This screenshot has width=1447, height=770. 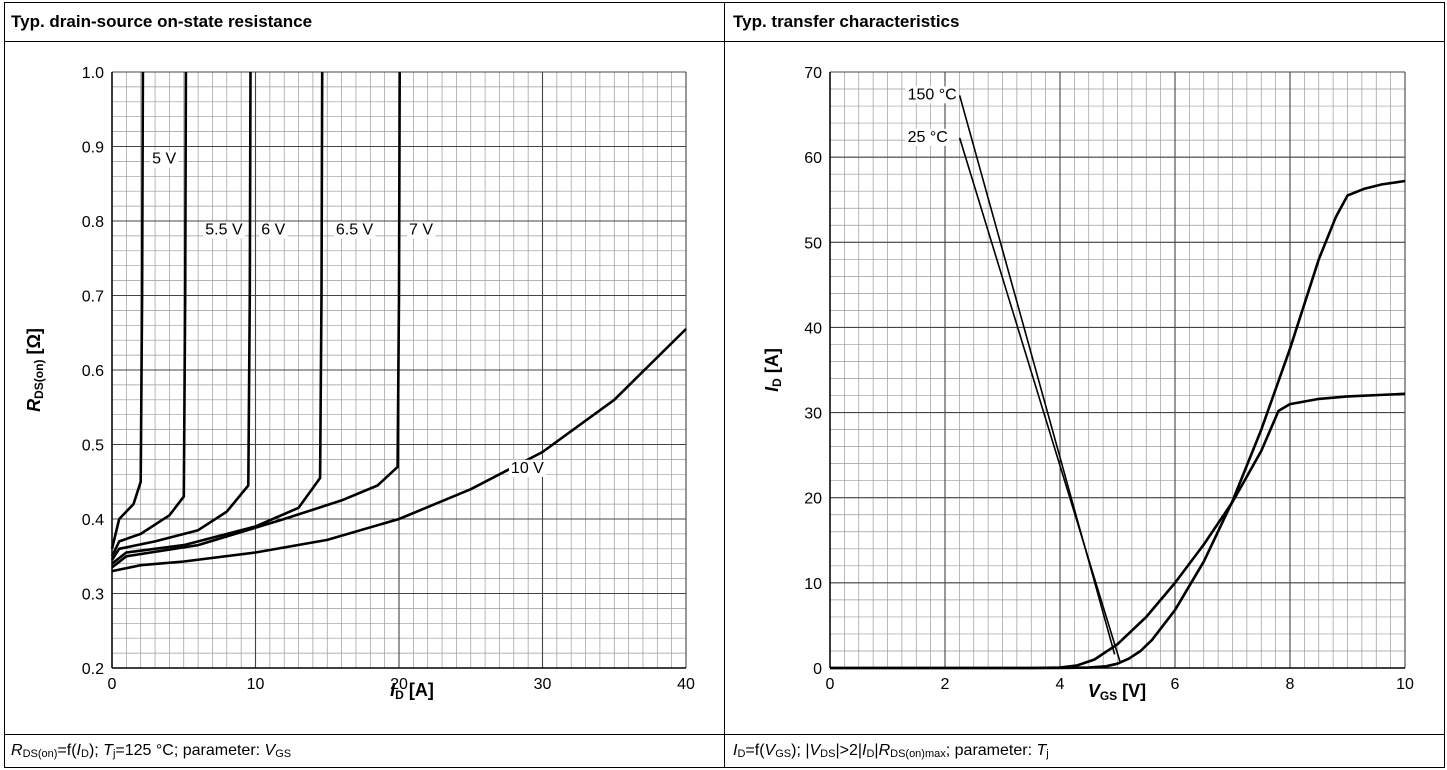 I want to click on transfer-x-tick-label: 6, so click(x=1175, y=684).